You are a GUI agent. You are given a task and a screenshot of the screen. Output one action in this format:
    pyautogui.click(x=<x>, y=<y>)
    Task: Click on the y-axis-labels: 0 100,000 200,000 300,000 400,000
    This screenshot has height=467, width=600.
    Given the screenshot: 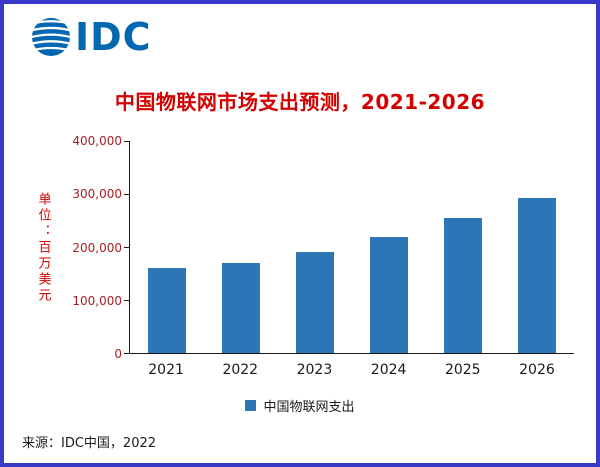 What is the action you would take?
    pyautogui.click(x=88, y=247)
    